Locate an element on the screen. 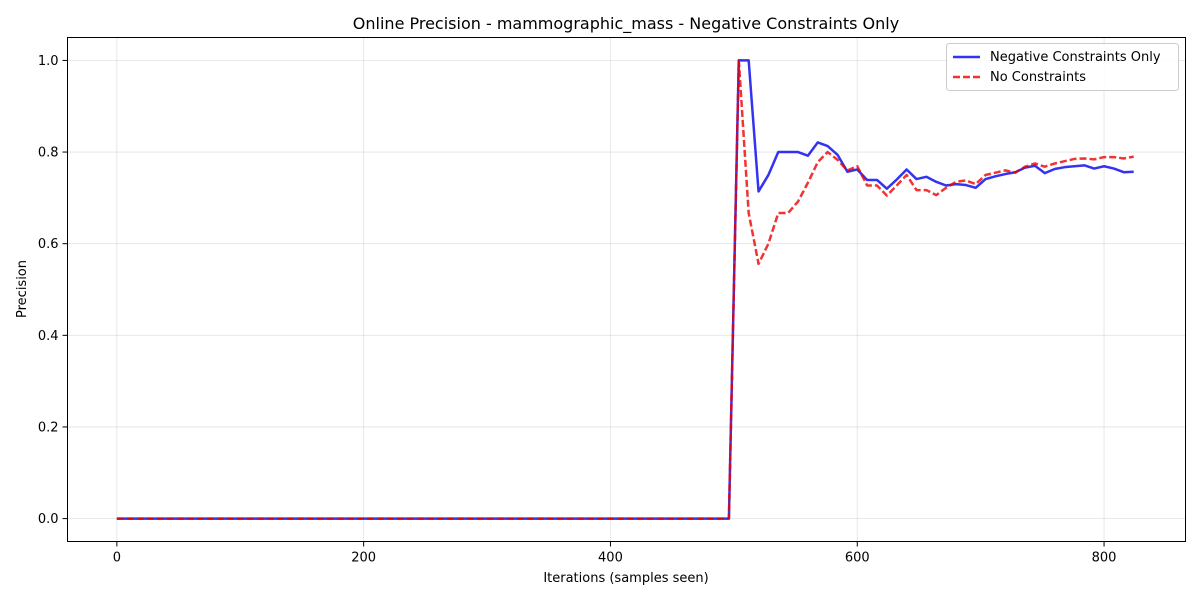 Image resolution: width=1200 pixels, height=600 pixels. y-axis-ticks: 0.0 0.2 0.4 0.6 0.8 1.0 is located at coordinates (53, 290).